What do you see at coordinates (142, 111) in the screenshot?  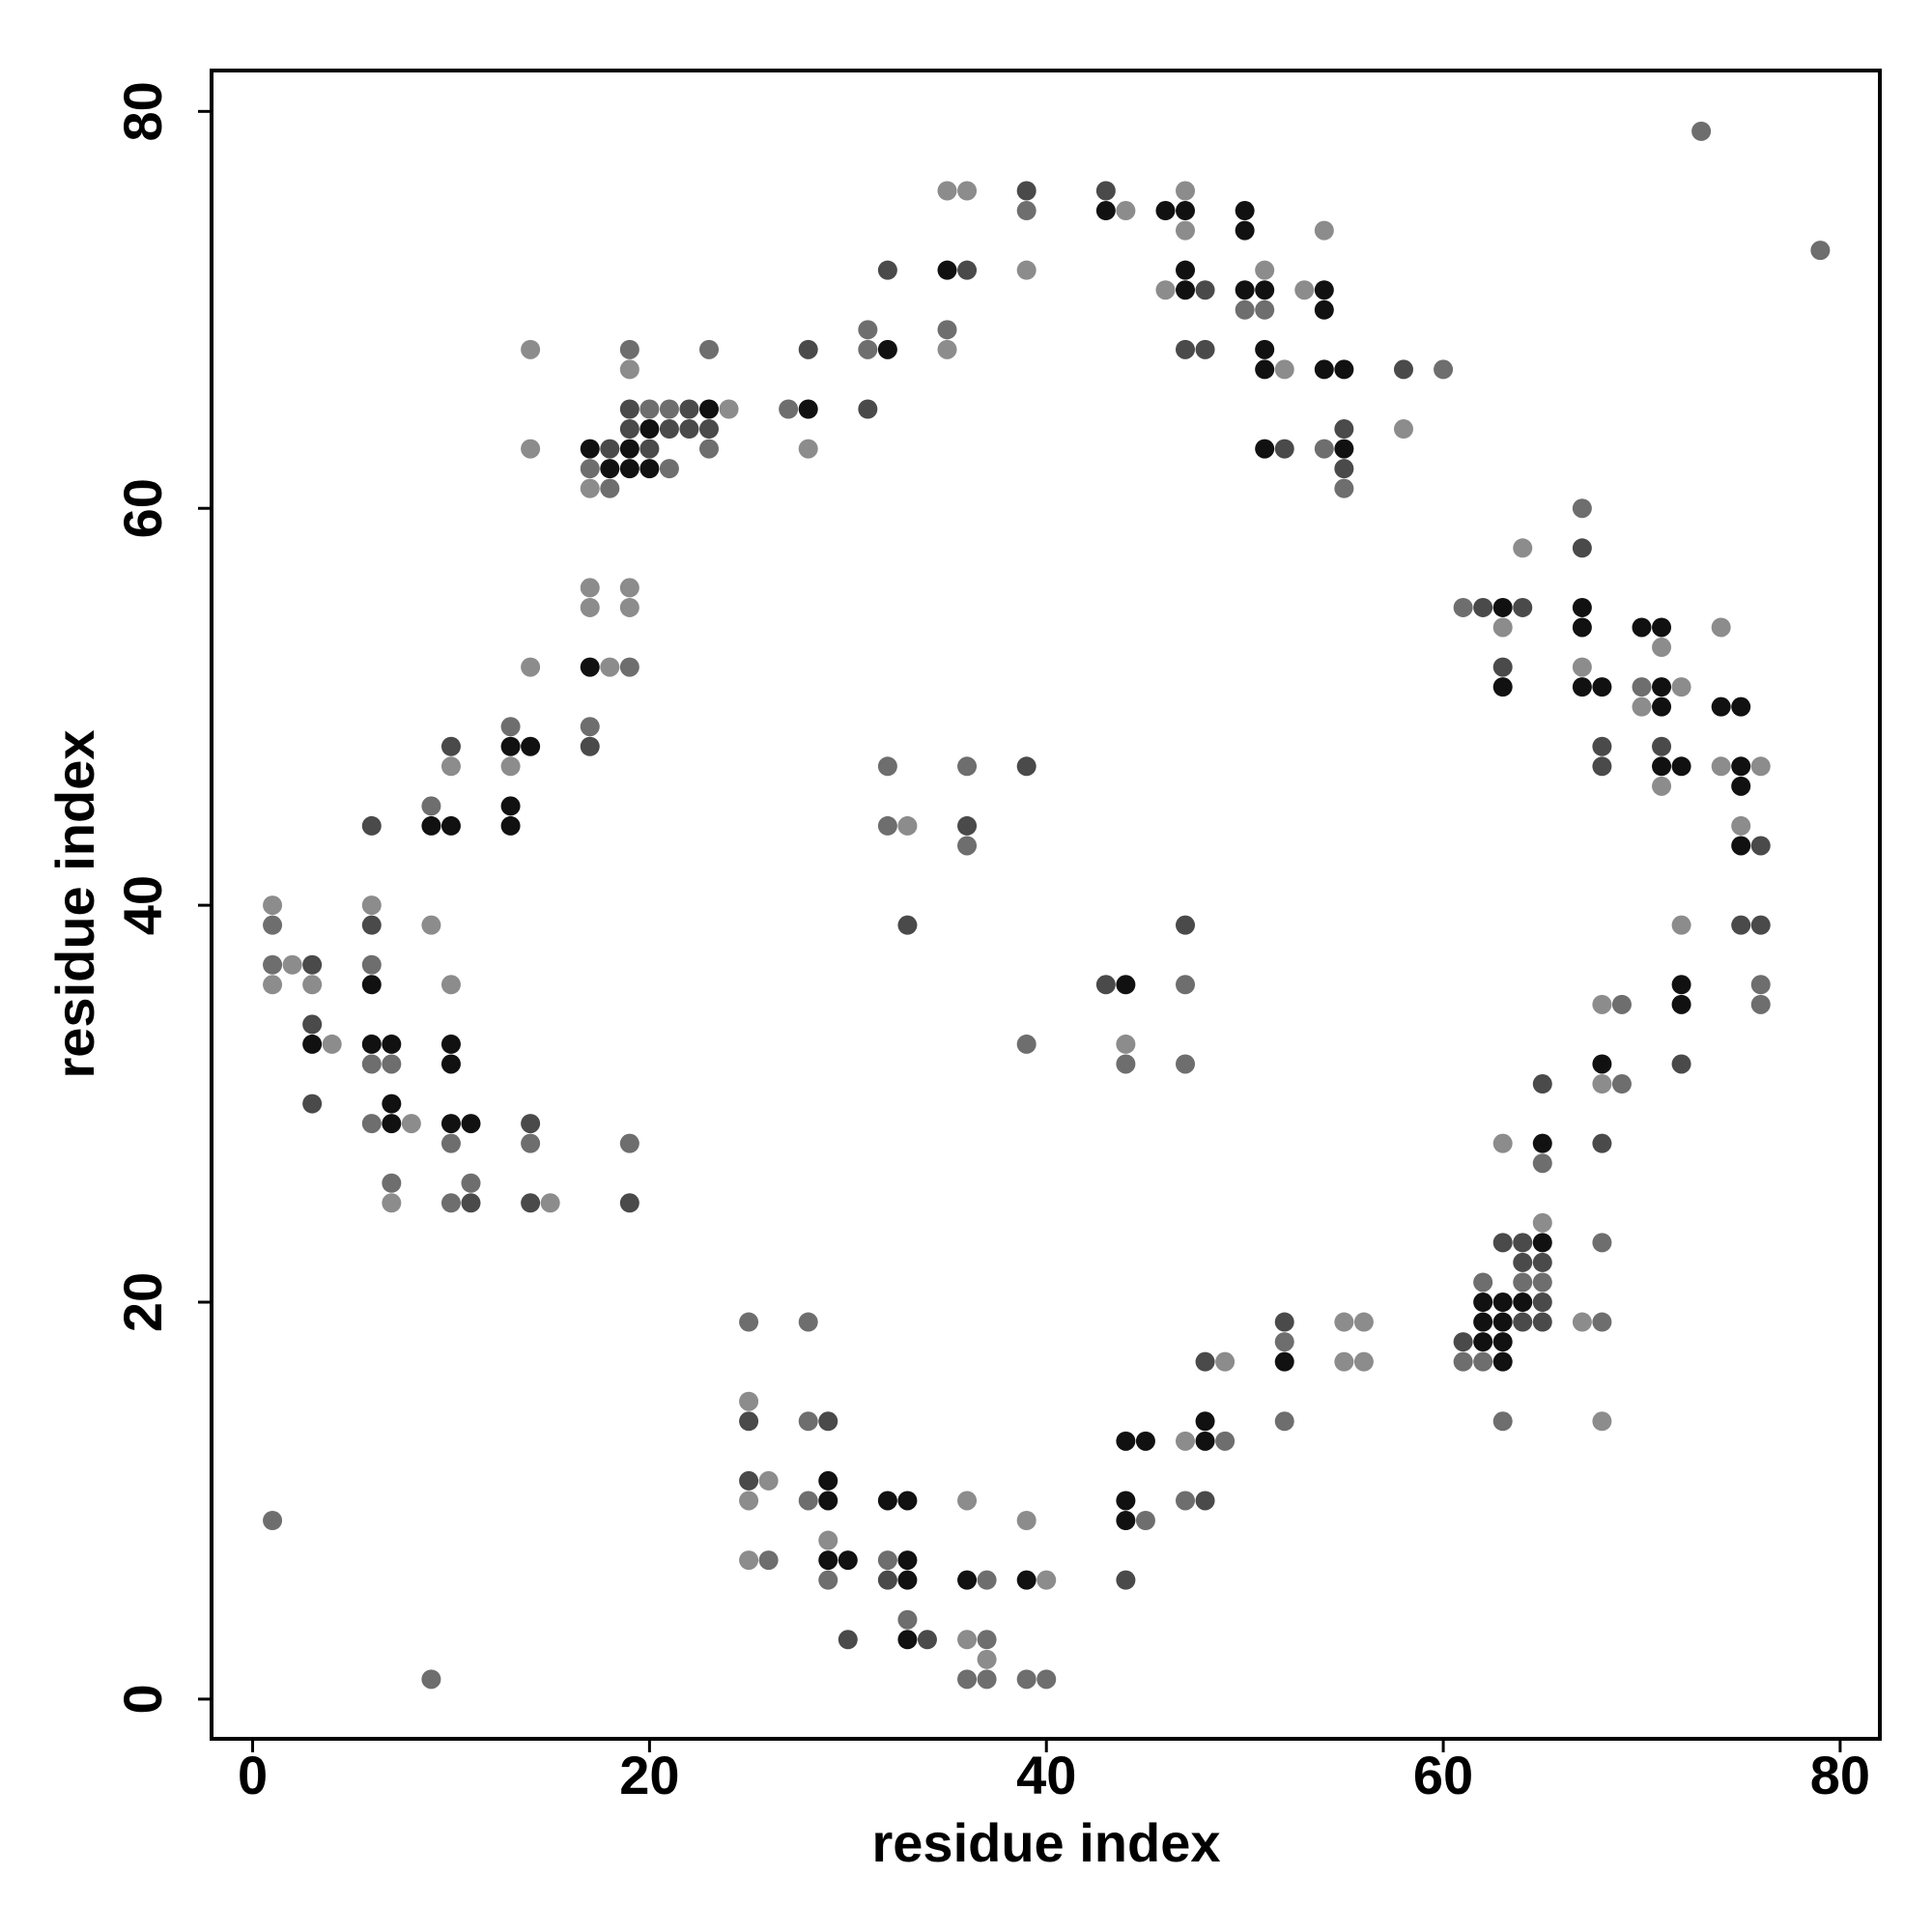 I see `y-tick-label: 80` at bounding box center [142, 111].